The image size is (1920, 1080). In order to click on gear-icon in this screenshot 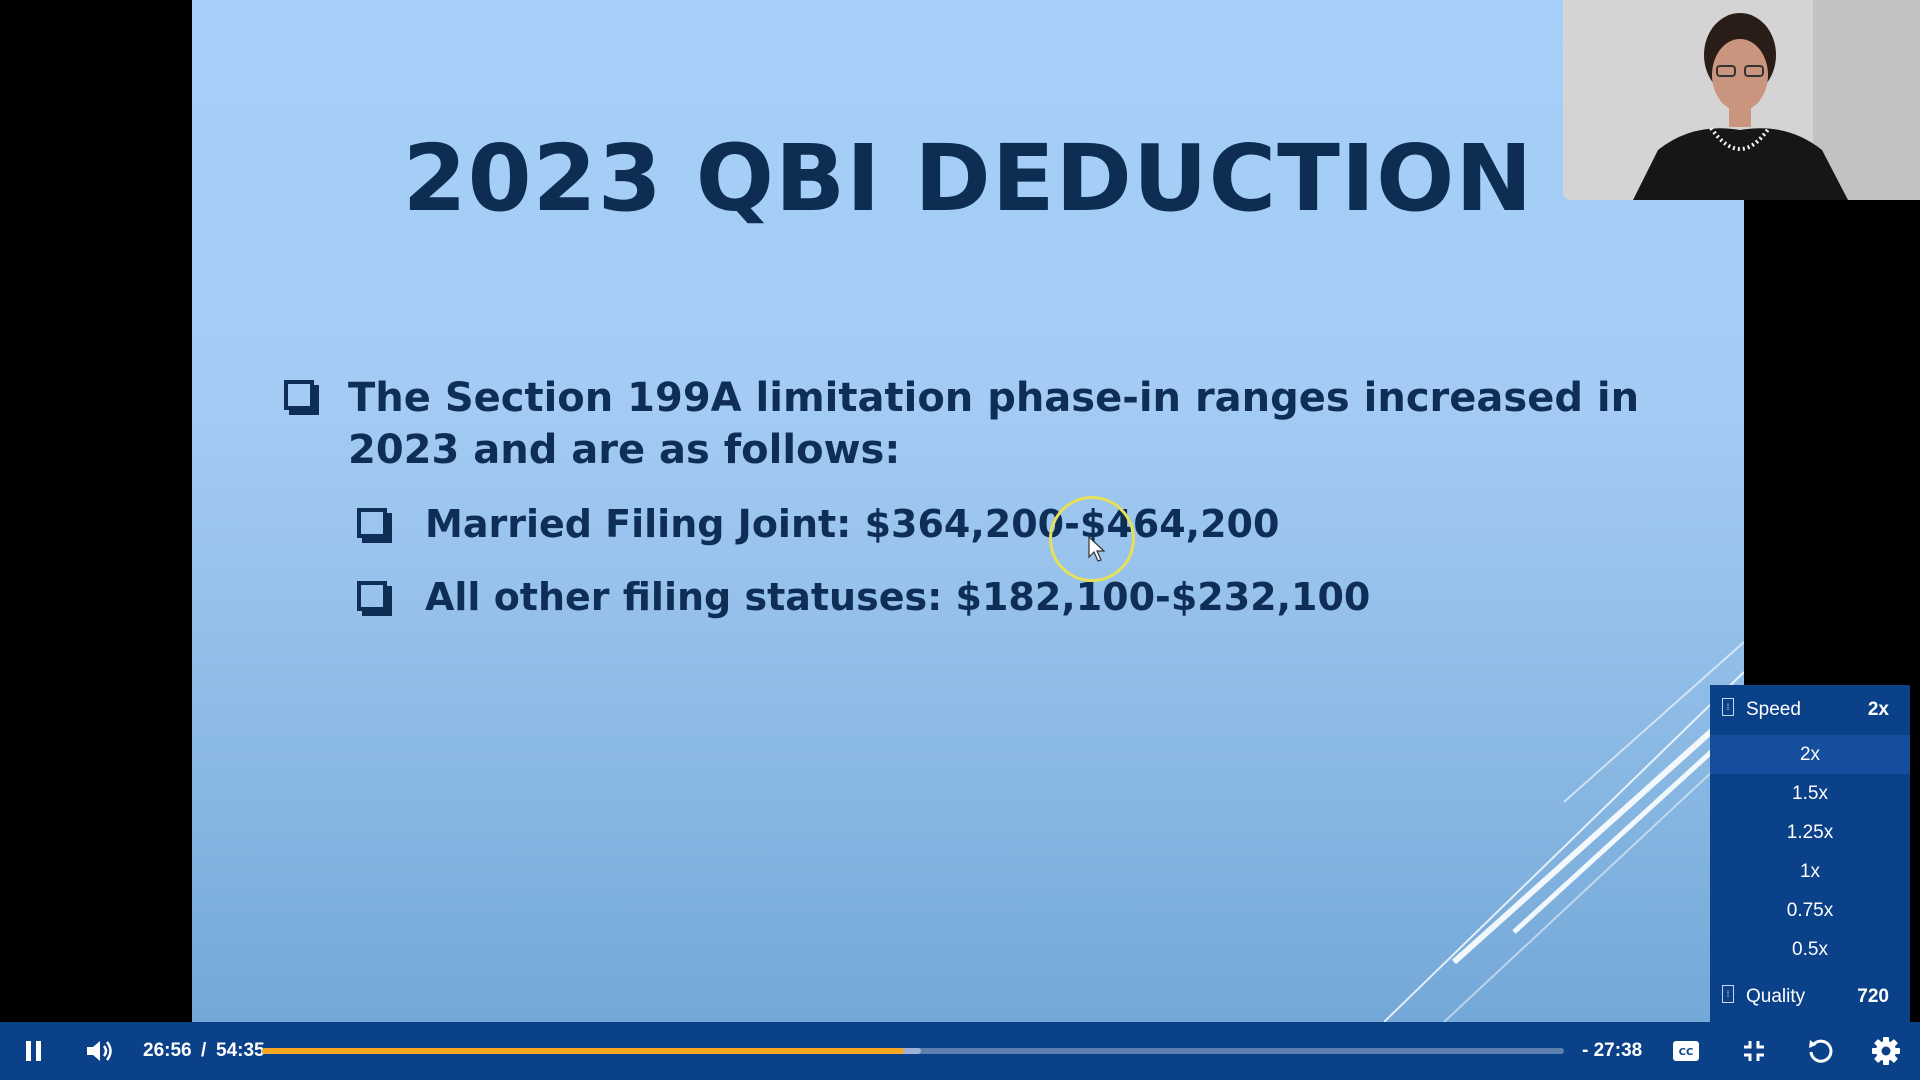, I will do `click(1886, 1051)`.